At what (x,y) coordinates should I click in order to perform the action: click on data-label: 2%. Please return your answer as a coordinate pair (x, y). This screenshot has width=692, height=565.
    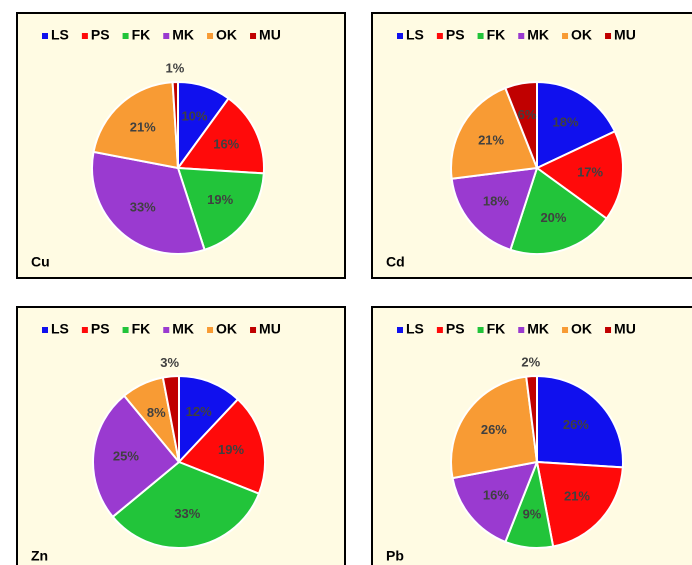
    Looking at the image, I should click on (530, 362).